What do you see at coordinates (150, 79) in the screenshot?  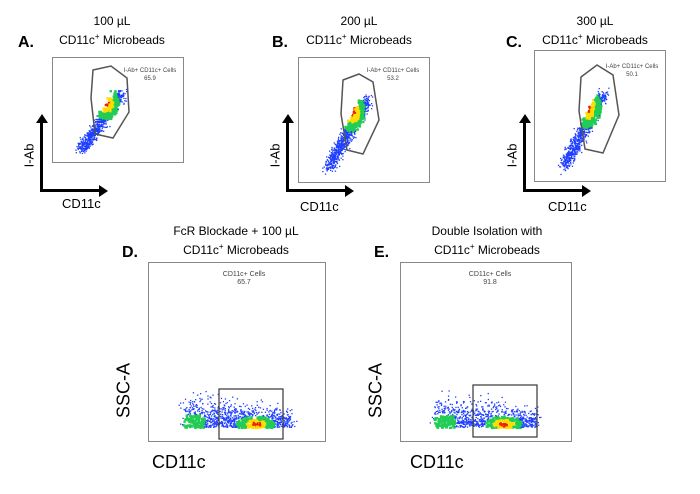 I see `gate-value: 65.9` at bounding box center [150, 79].